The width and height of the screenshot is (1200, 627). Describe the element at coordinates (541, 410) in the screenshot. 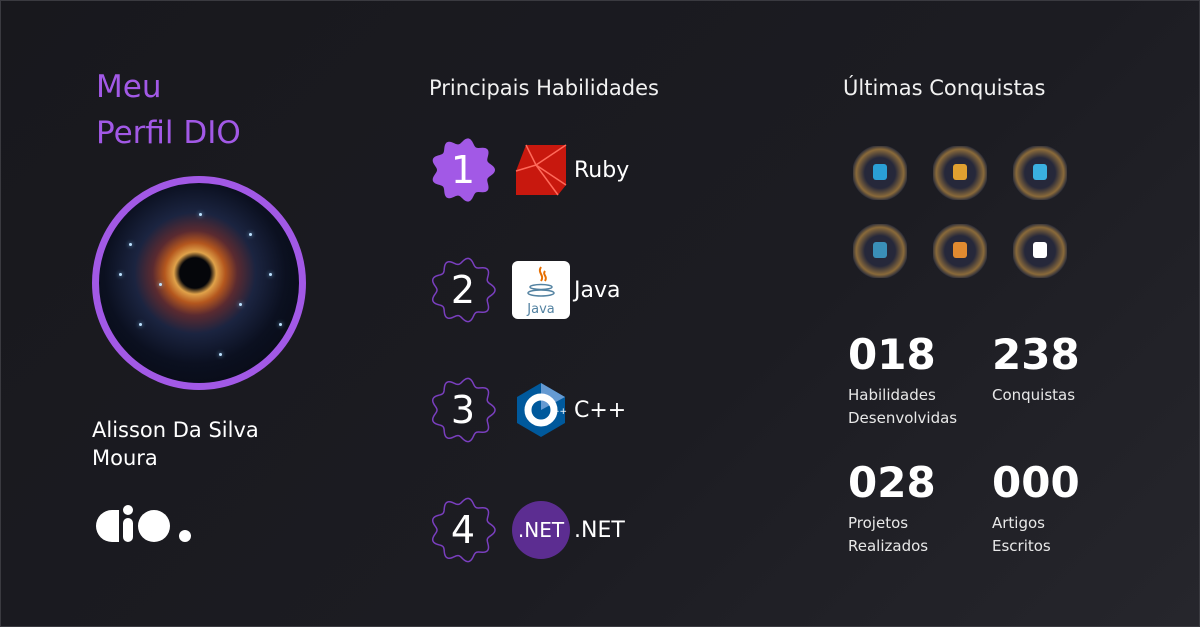

I see `cpp-icon: ++` at that location.